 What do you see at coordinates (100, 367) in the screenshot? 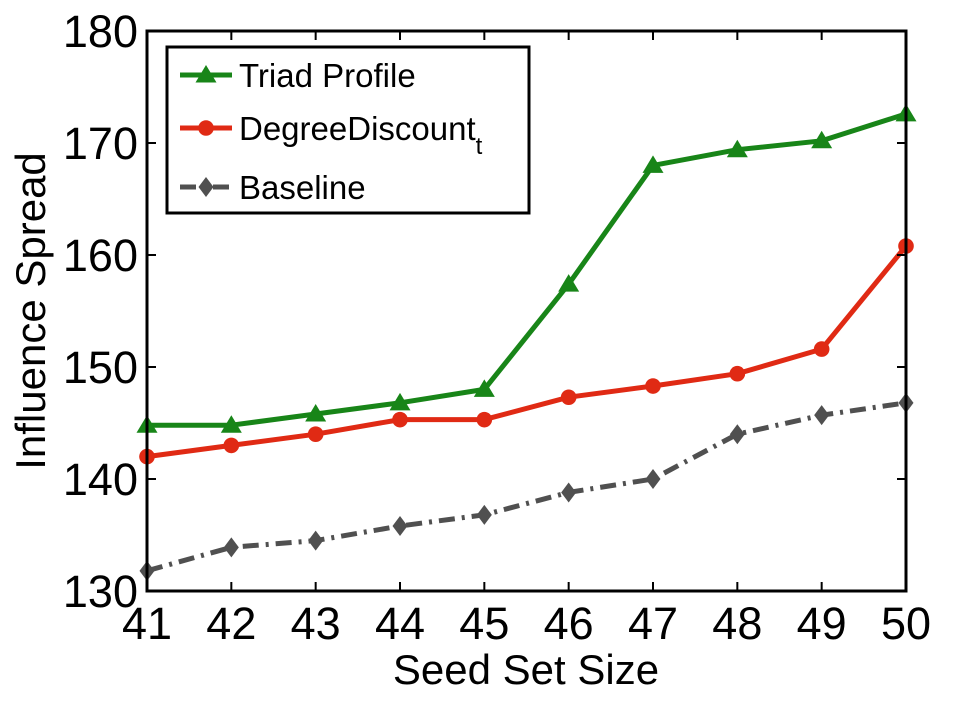
I see `y-tick-label-150: 150` at bounding box center [100, 367].